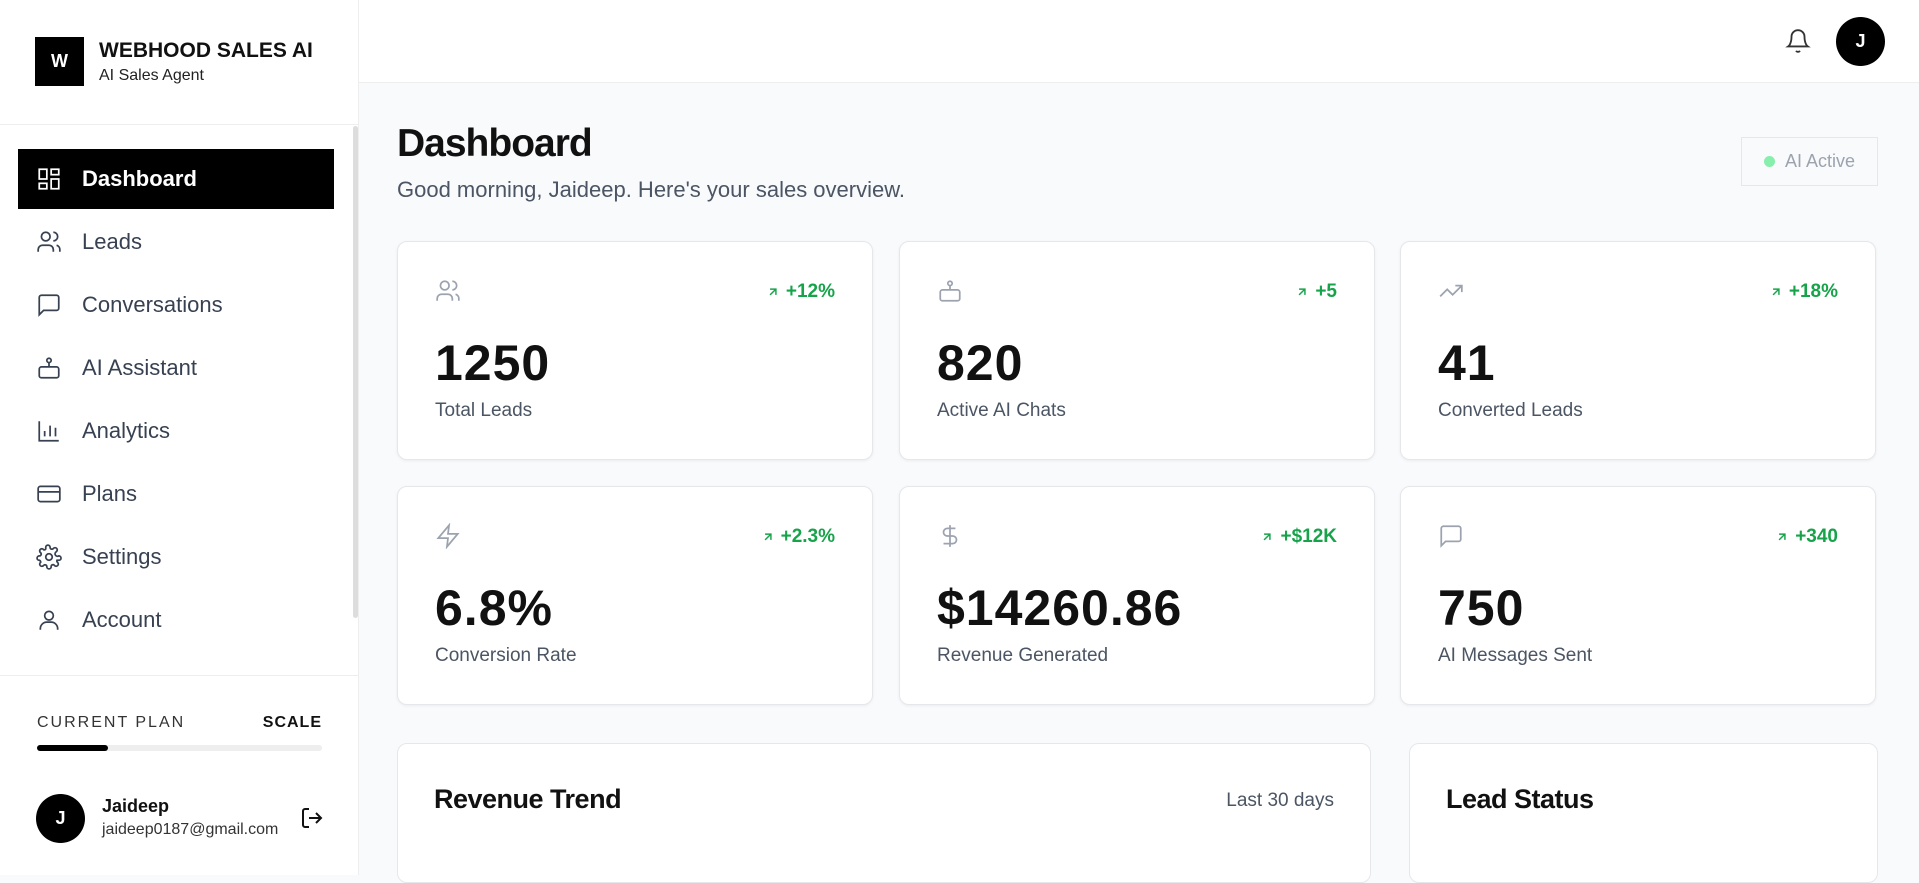 This screenshot has height=883, width=1919. I want to click on lead-status-panel: Lead Status, so click(1643, 813).